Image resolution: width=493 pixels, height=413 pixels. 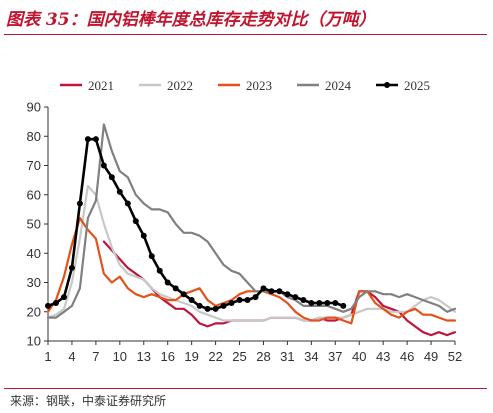 I want to click on y-tick-label: 60, so click(x=34, y=194).